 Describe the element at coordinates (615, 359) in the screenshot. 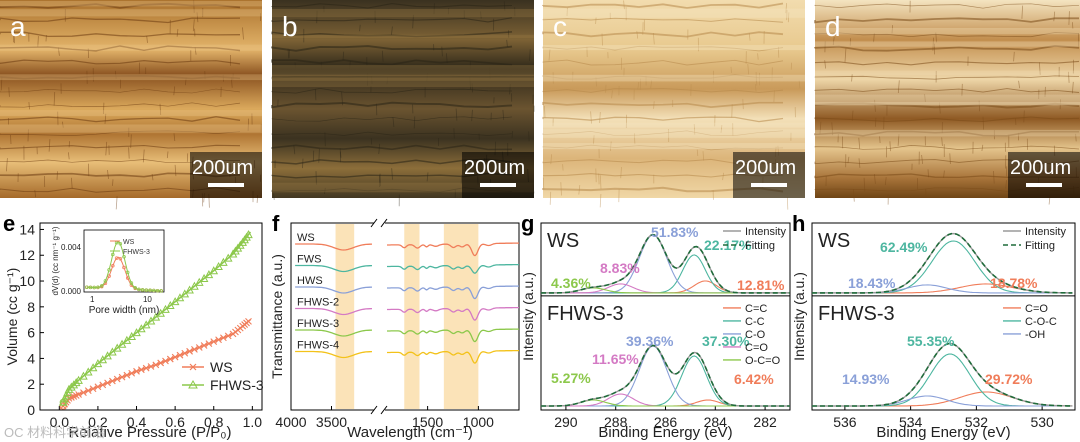

I see `percent-label: 11.65%` at that location.